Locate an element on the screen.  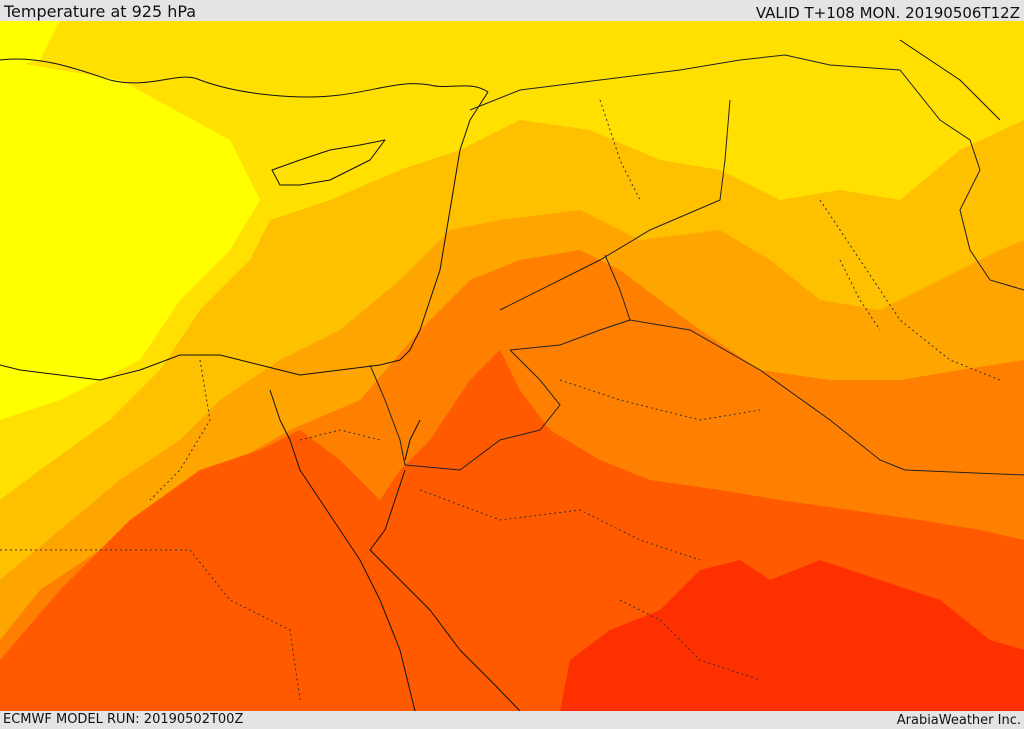
border-egypt-israel is located at coordinates (387, 415).